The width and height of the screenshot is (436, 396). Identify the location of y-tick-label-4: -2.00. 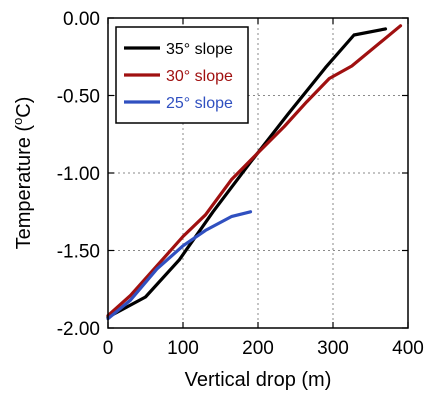
(78, 329).